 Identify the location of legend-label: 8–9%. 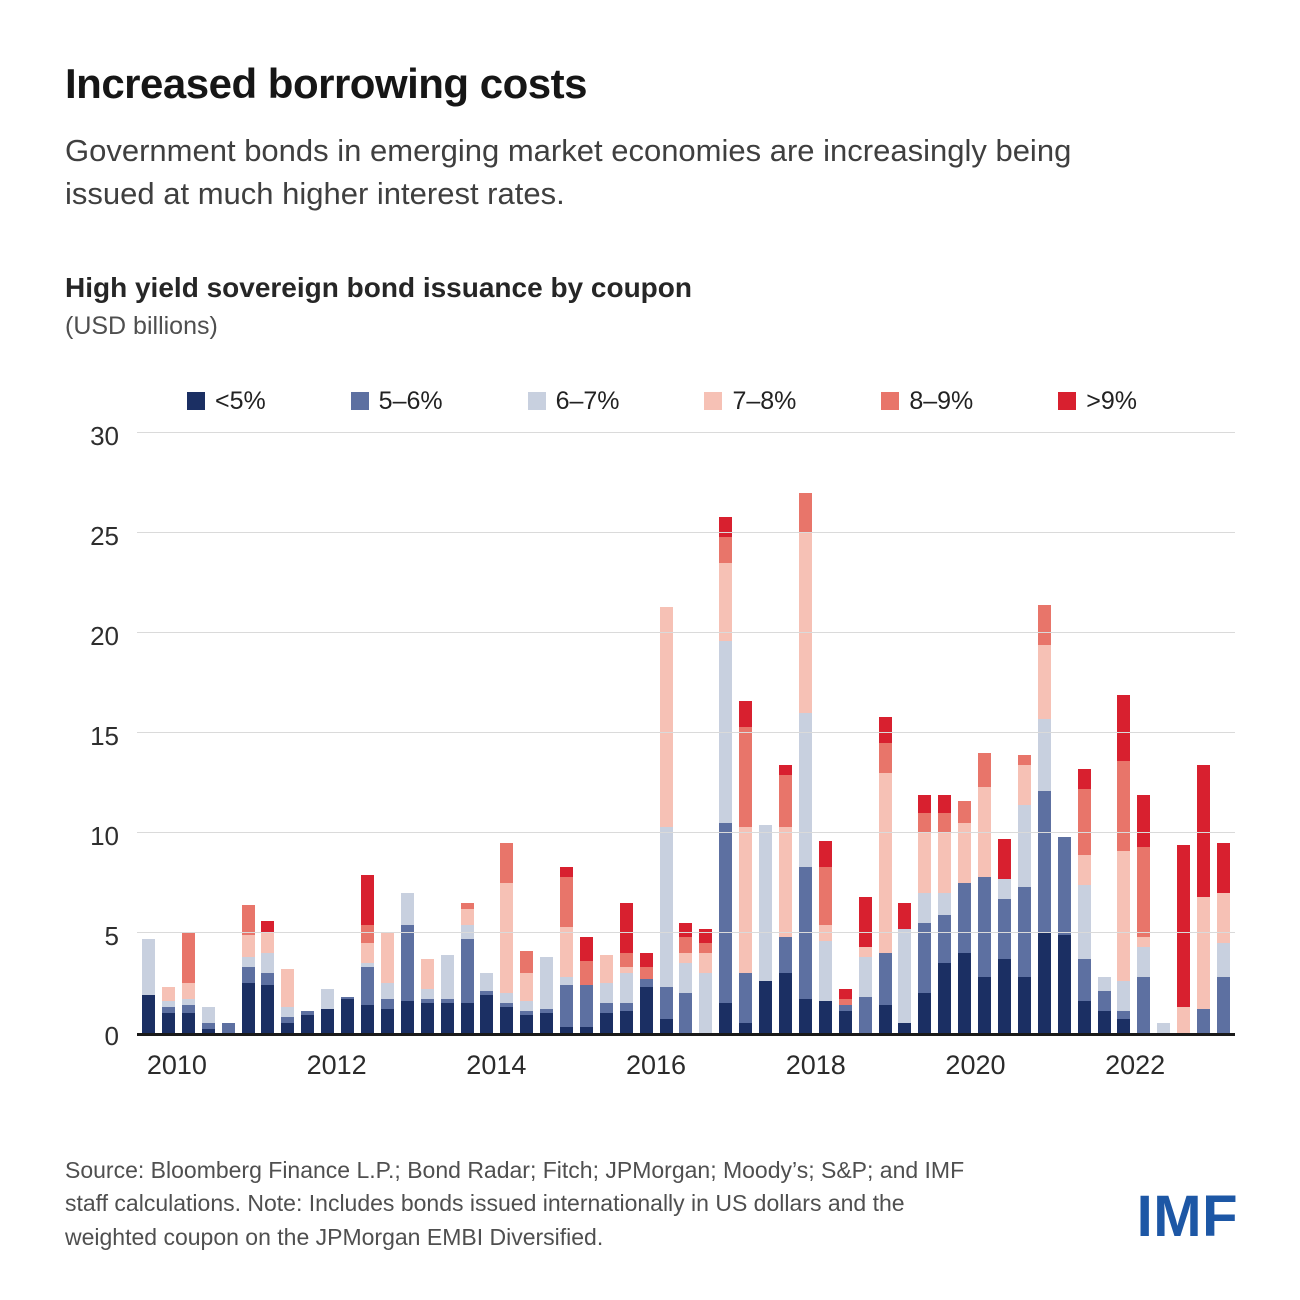
(941, 400).